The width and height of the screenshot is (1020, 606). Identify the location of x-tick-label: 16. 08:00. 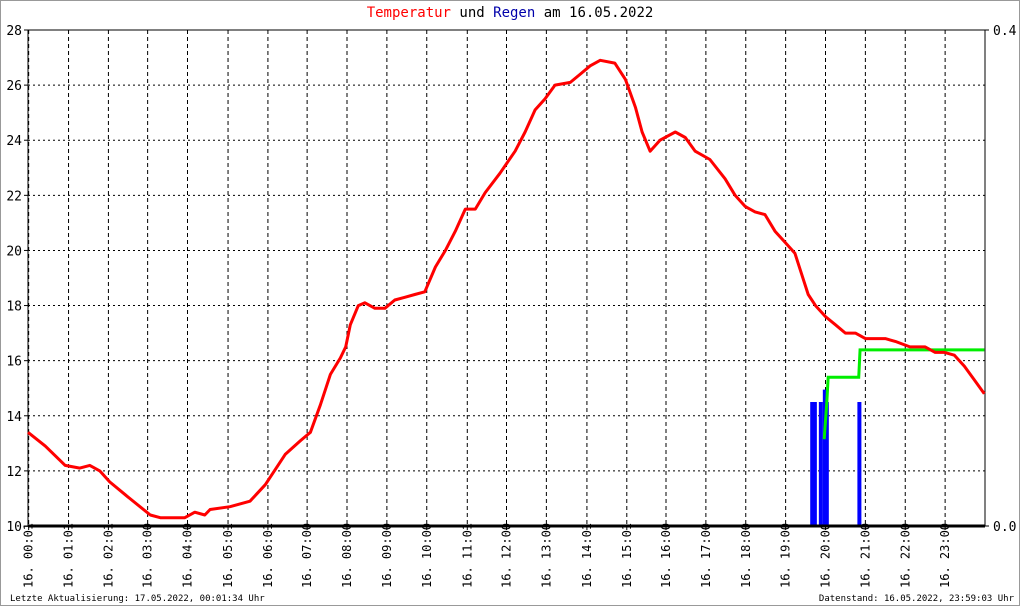
(347, 555).